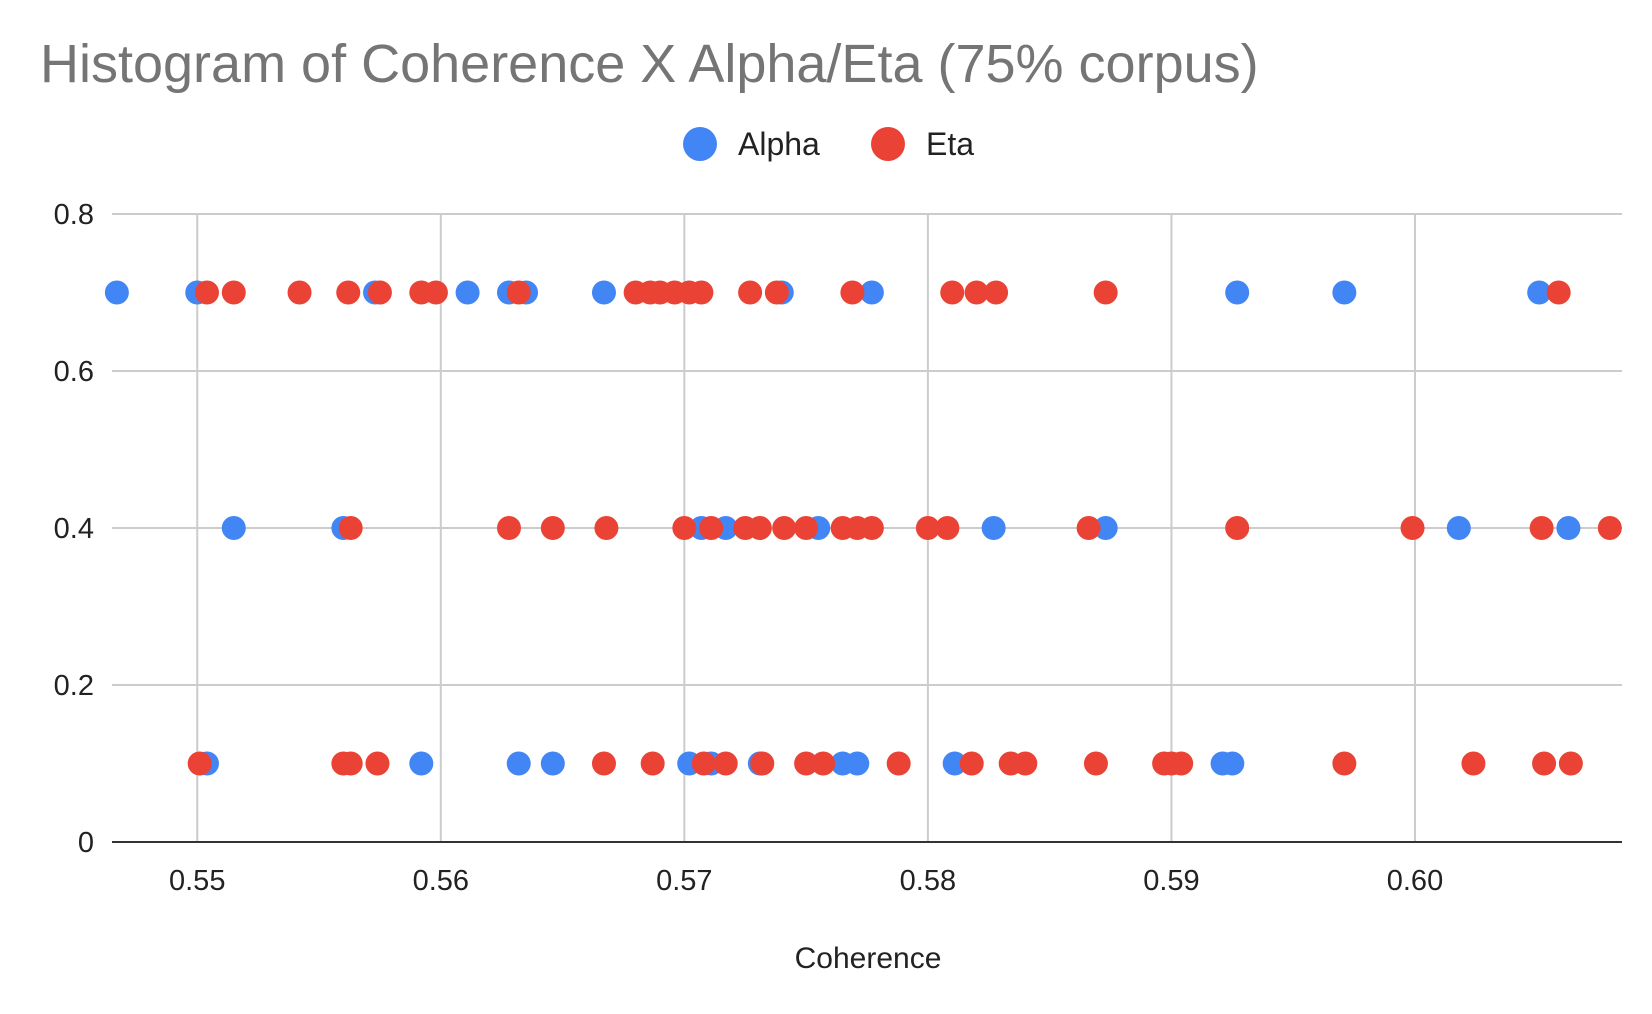 The image size is (1652, 1014). I want to click on y-tick-label: 0.8, so click(74, 215).